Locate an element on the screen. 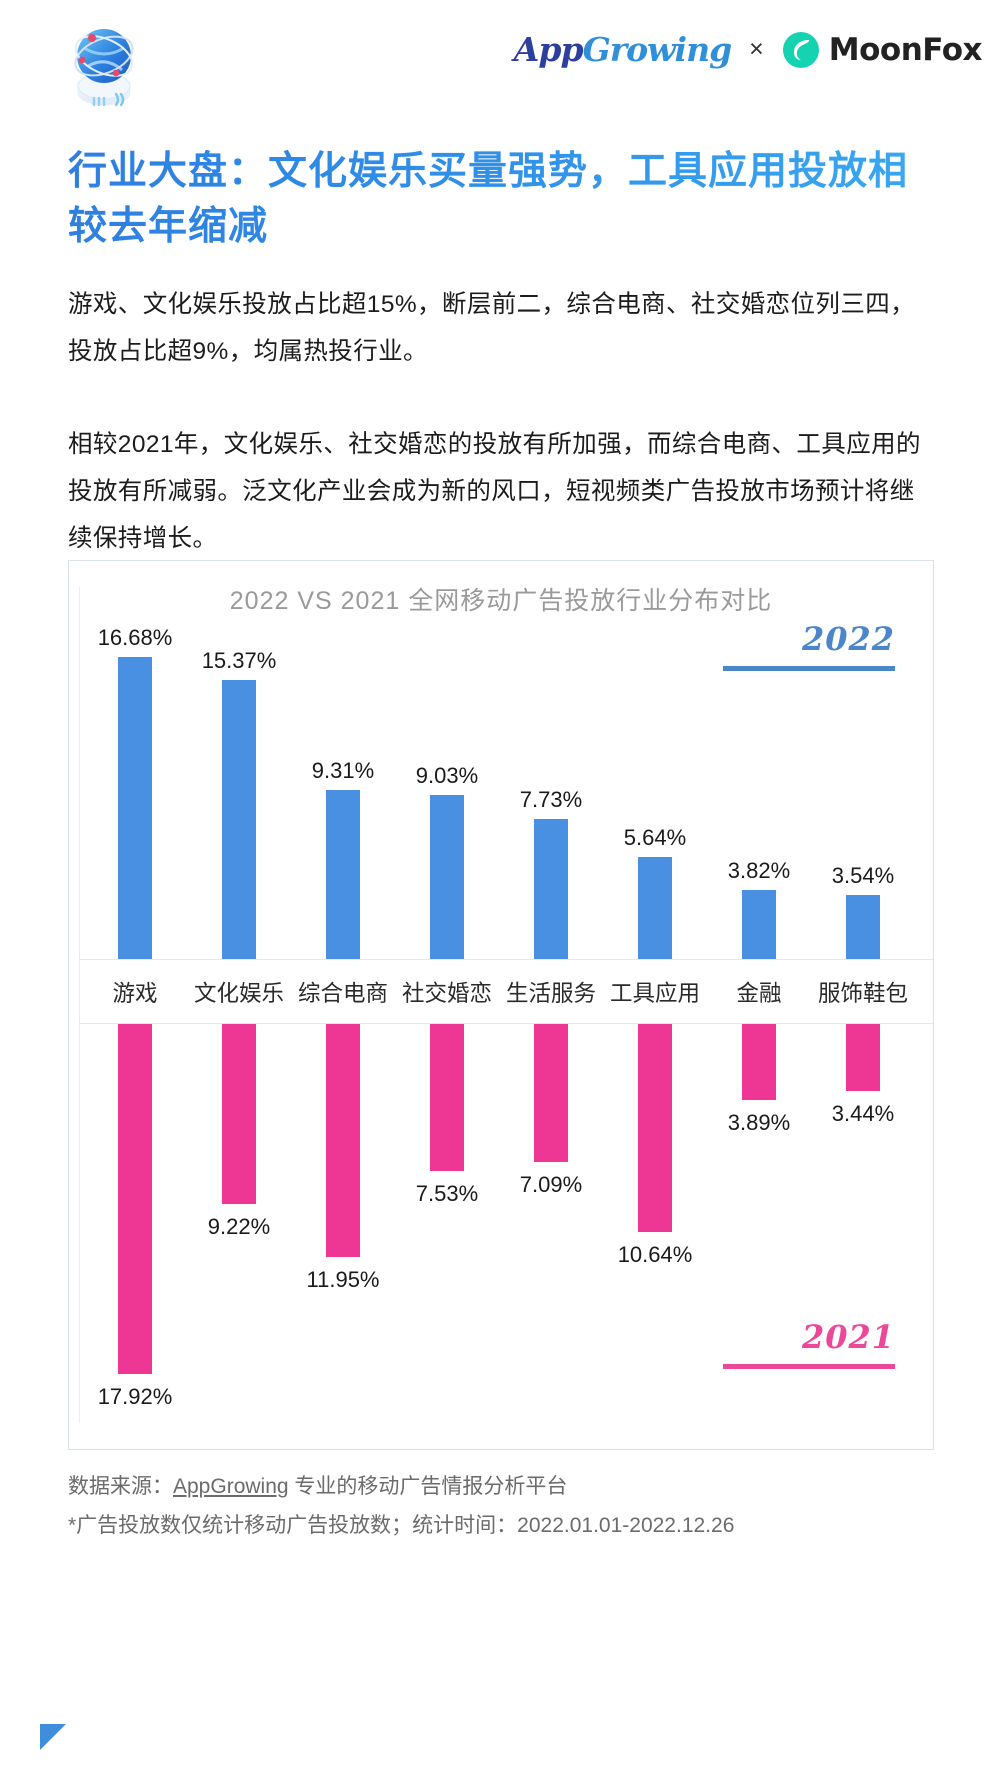  category-label: 游戏 is located at coordinates (135, 993).